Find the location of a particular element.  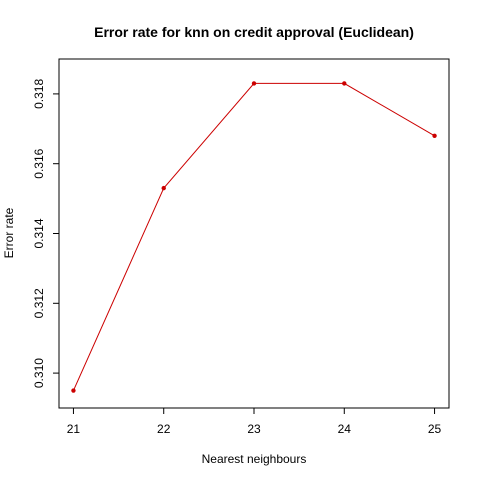

y-tick-label: 0.310 is located at coordinates (39, 373).